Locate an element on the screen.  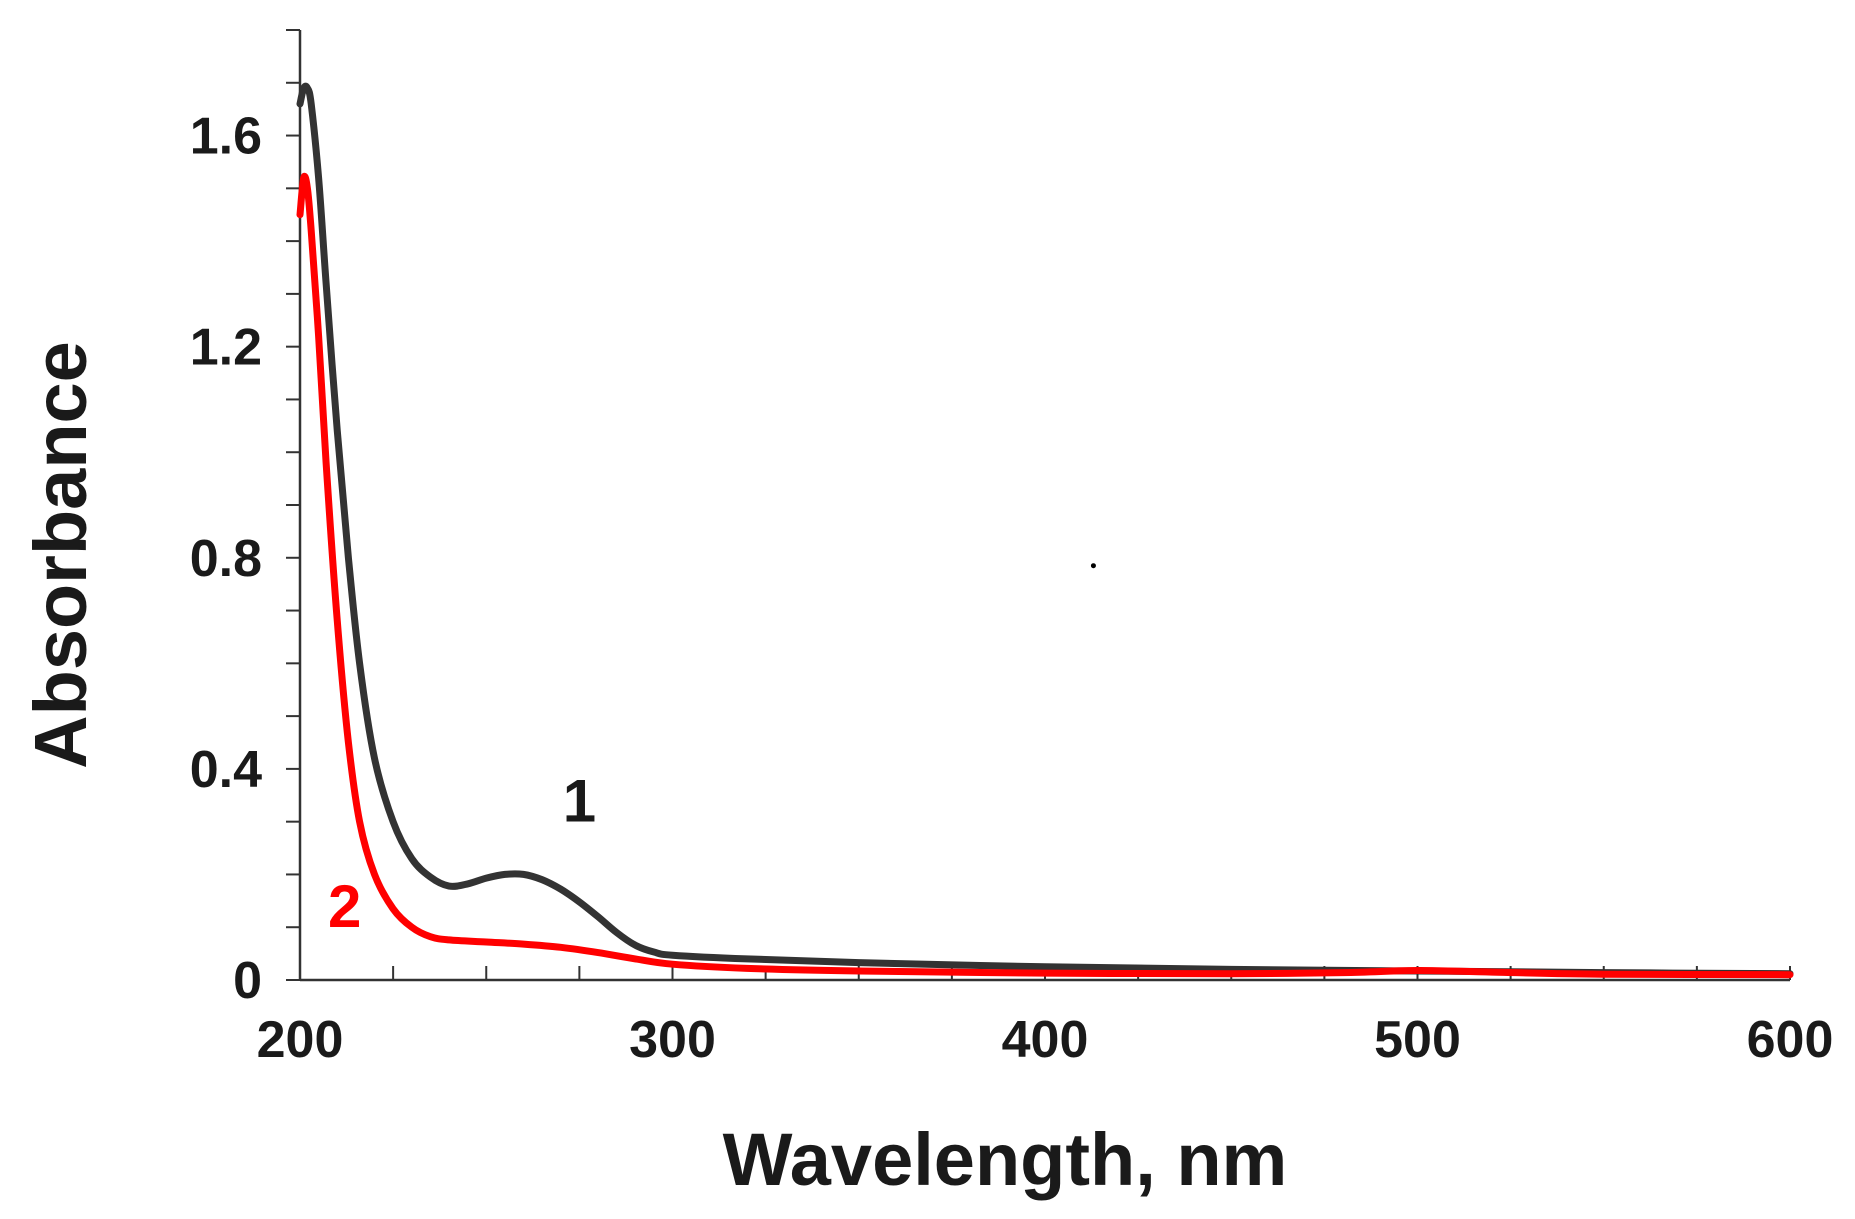
x-tick-label: 600 is located at coordinates (1790, 1040).